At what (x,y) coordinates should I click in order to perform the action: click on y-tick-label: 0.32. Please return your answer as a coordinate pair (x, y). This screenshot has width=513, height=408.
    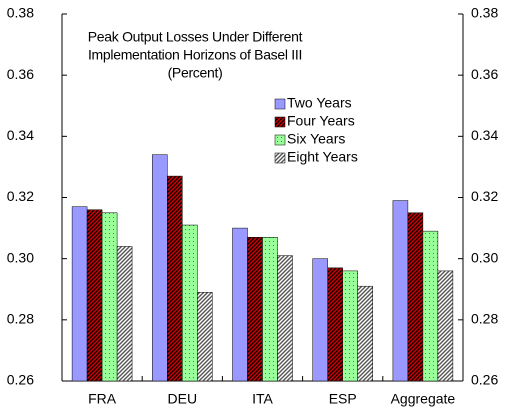
    Looking at the image, I should click on (20, 196).